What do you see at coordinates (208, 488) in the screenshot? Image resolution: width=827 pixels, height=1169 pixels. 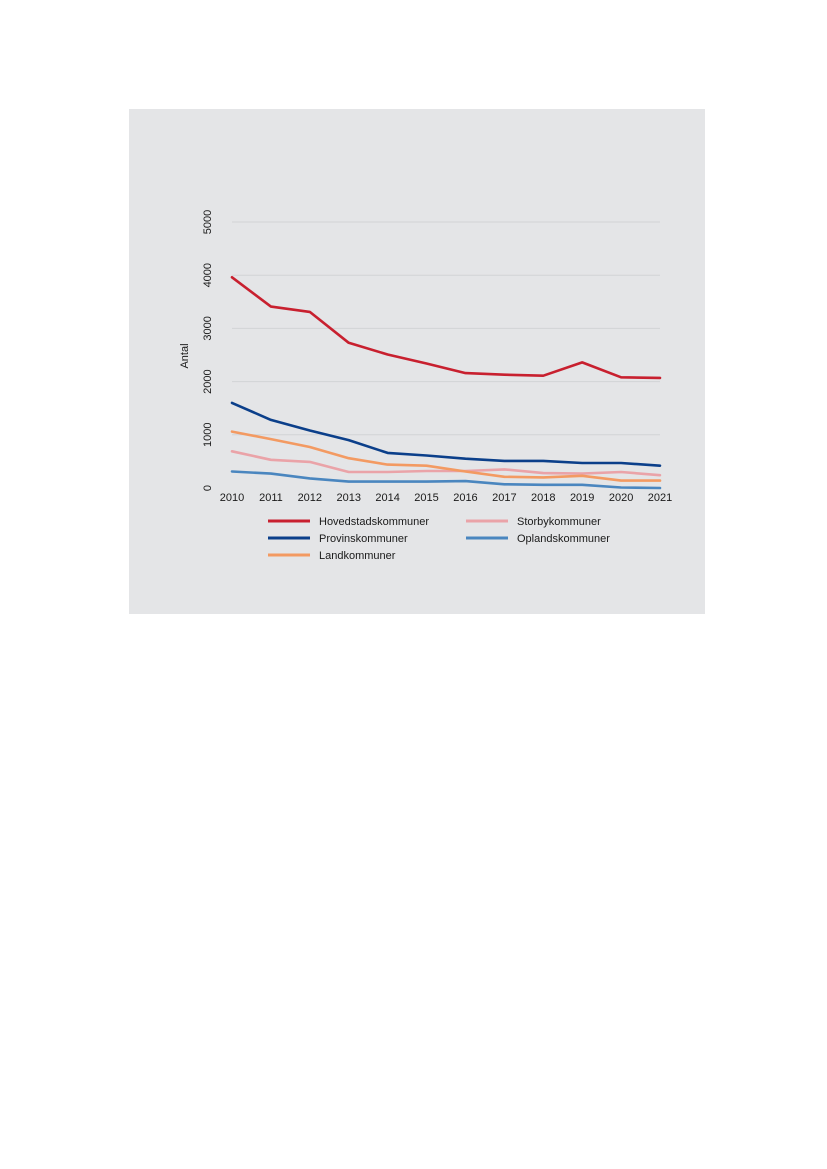 I see `y-tick-label: 0` at bounding box center [208, 488].